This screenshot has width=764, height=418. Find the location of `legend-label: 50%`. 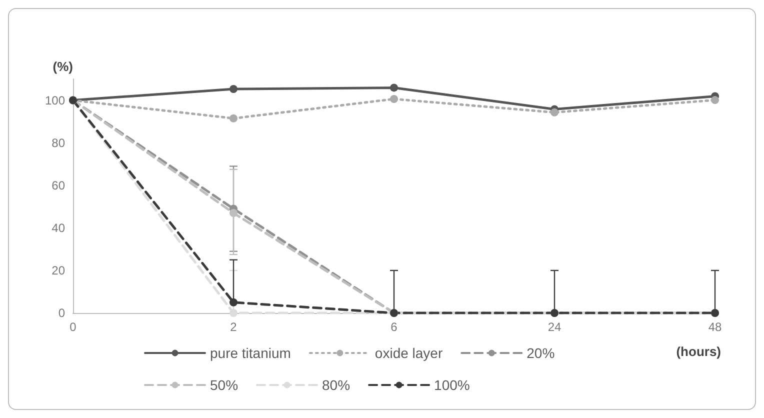

legend-label: 50% is located at coordinates (224, 385).